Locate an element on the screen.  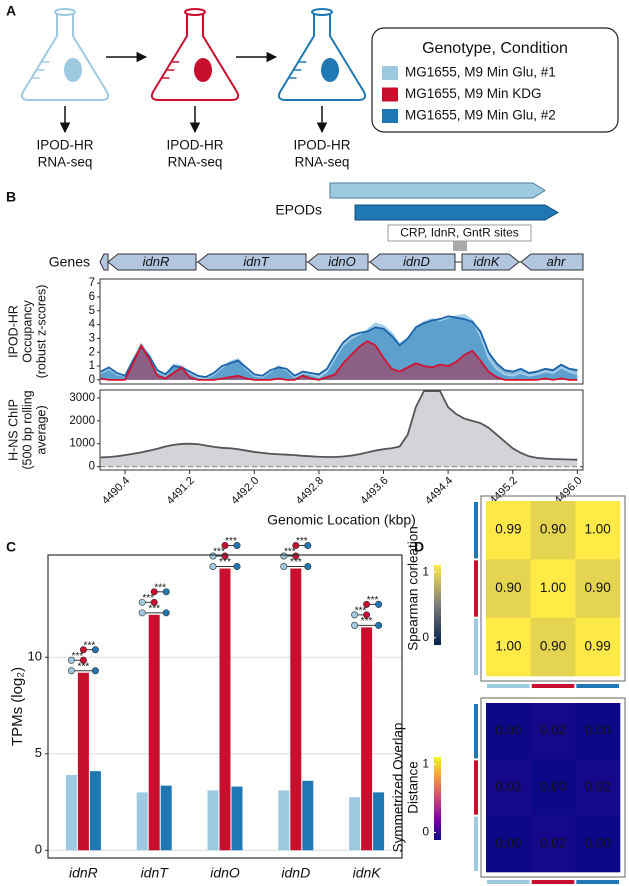
y-axis-label: (robust z-scores) is located at coordinates (41, 332).